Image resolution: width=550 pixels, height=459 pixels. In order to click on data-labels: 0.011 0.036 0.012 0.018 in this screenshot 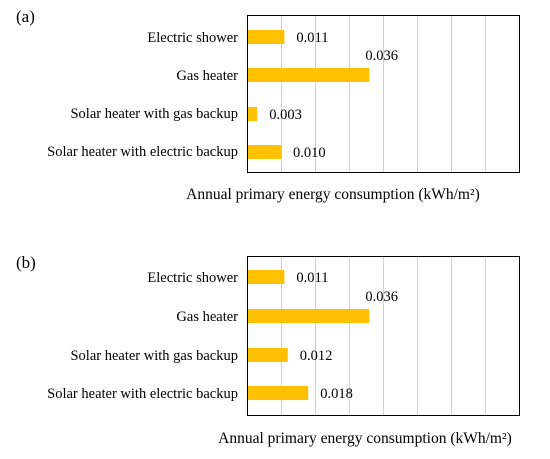, I will do `click(347, 336)`.